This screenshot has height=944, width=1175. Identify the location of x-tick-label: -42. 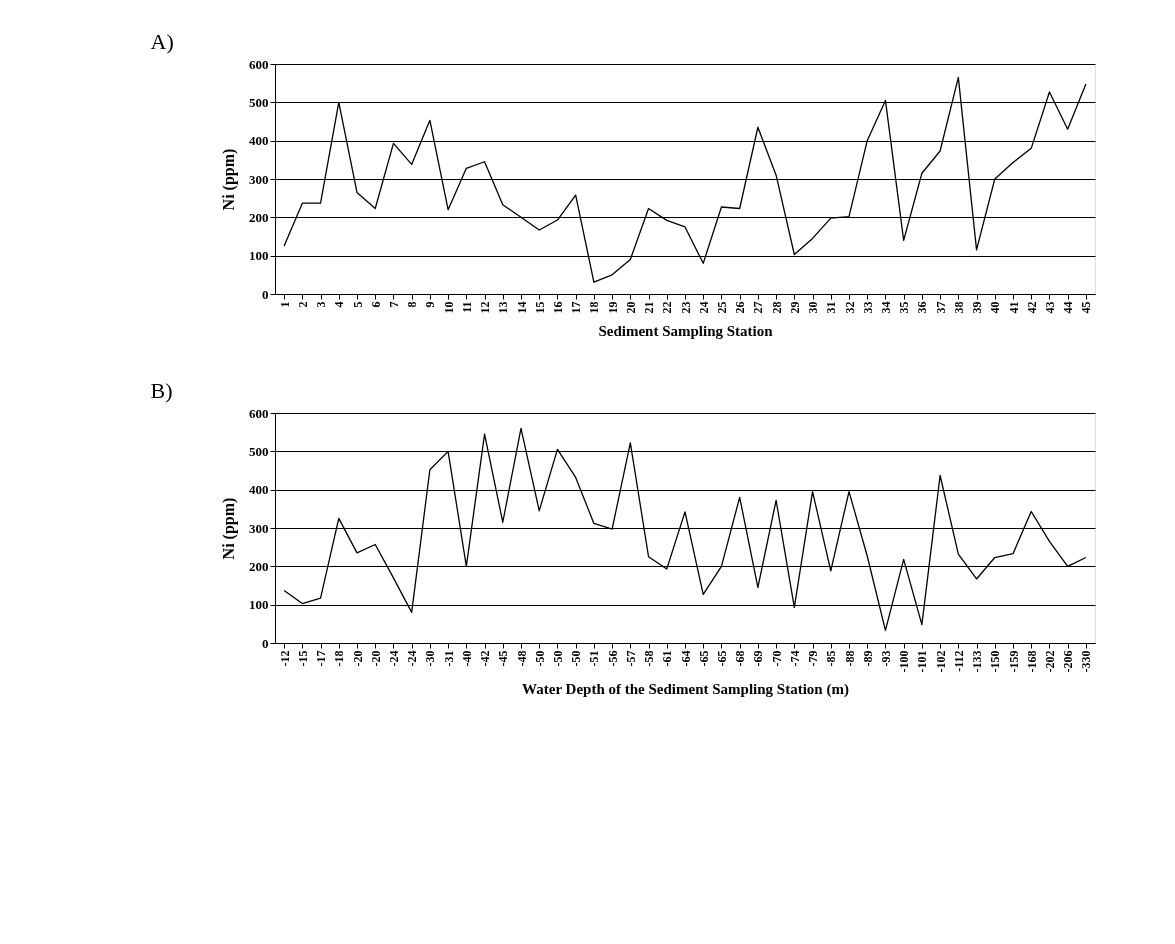
(485, 658).